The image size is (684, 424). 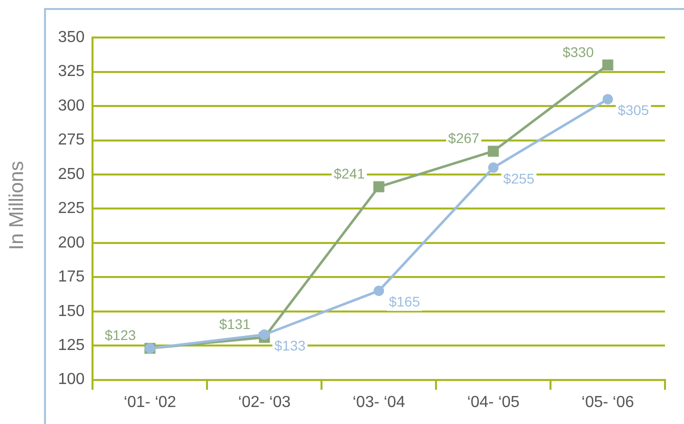 What do you see at coordinates (464, 138) in the screenshot?
I see `data-label: $267` at bounding box center [464, 138].